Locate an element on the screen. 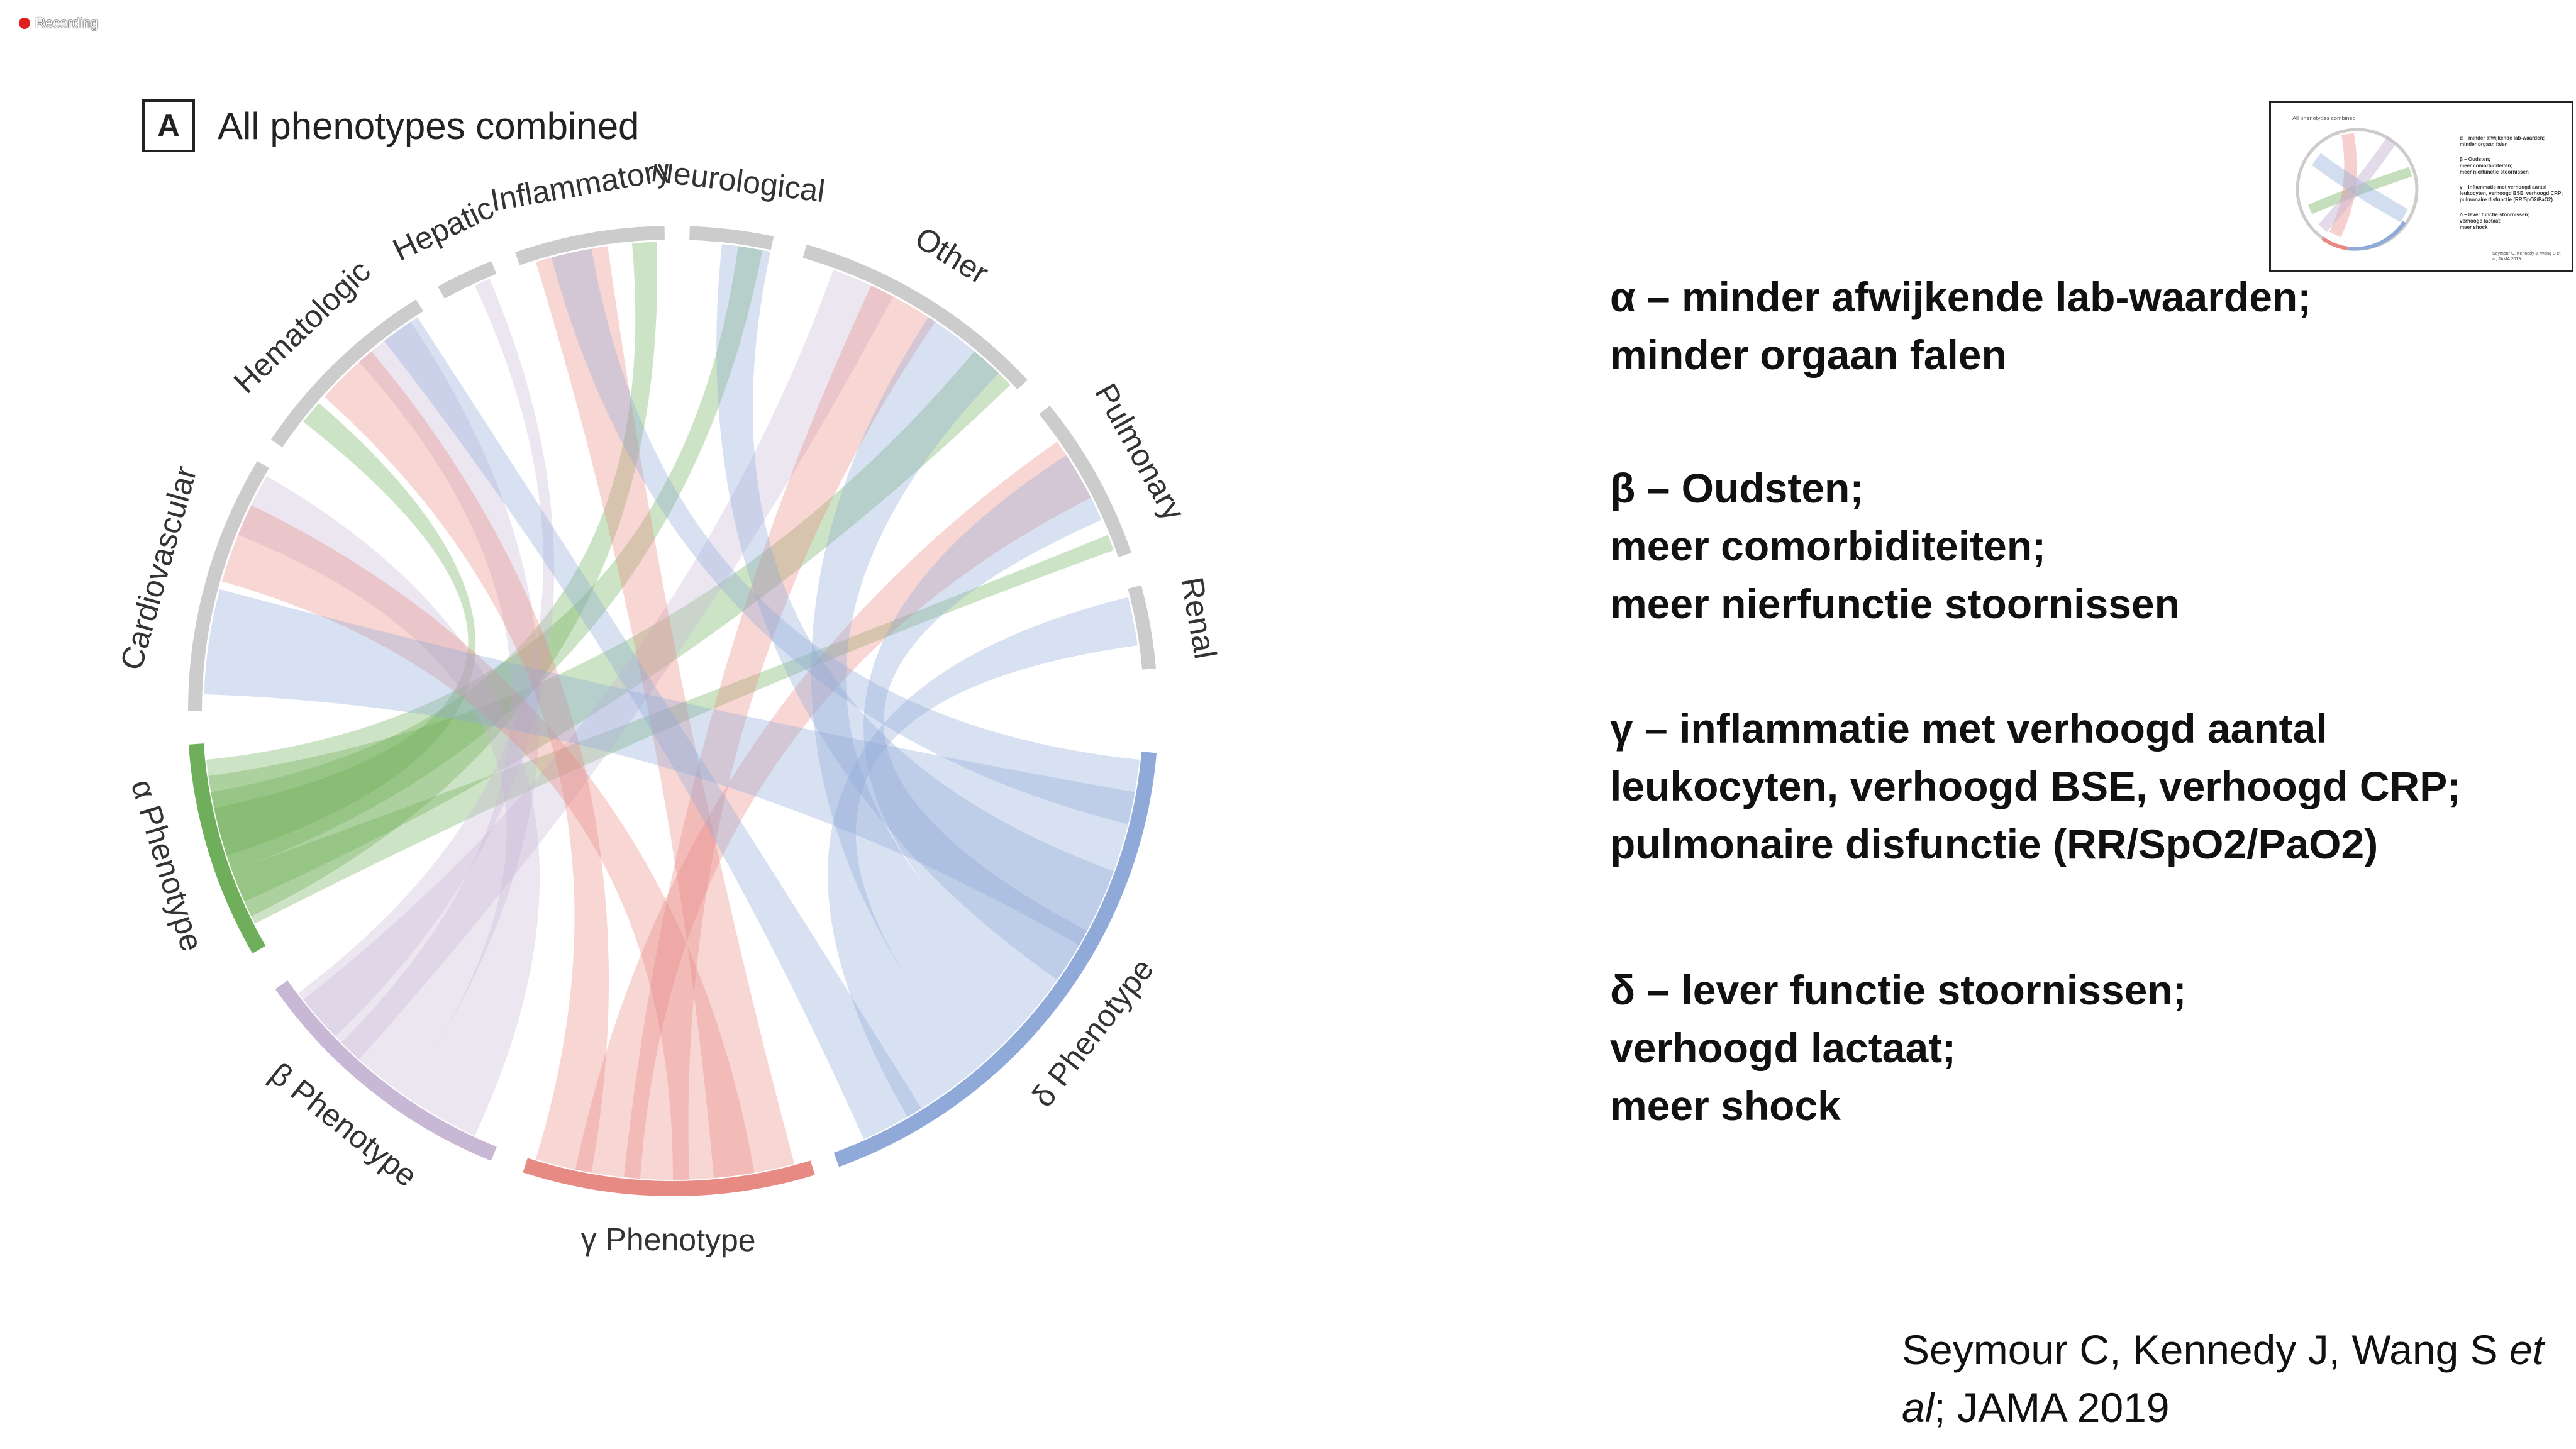  thumbnail-line: pulmonaire disfunctie (RR/SpO2/PaO2) is located at coordinates (2506, 200).